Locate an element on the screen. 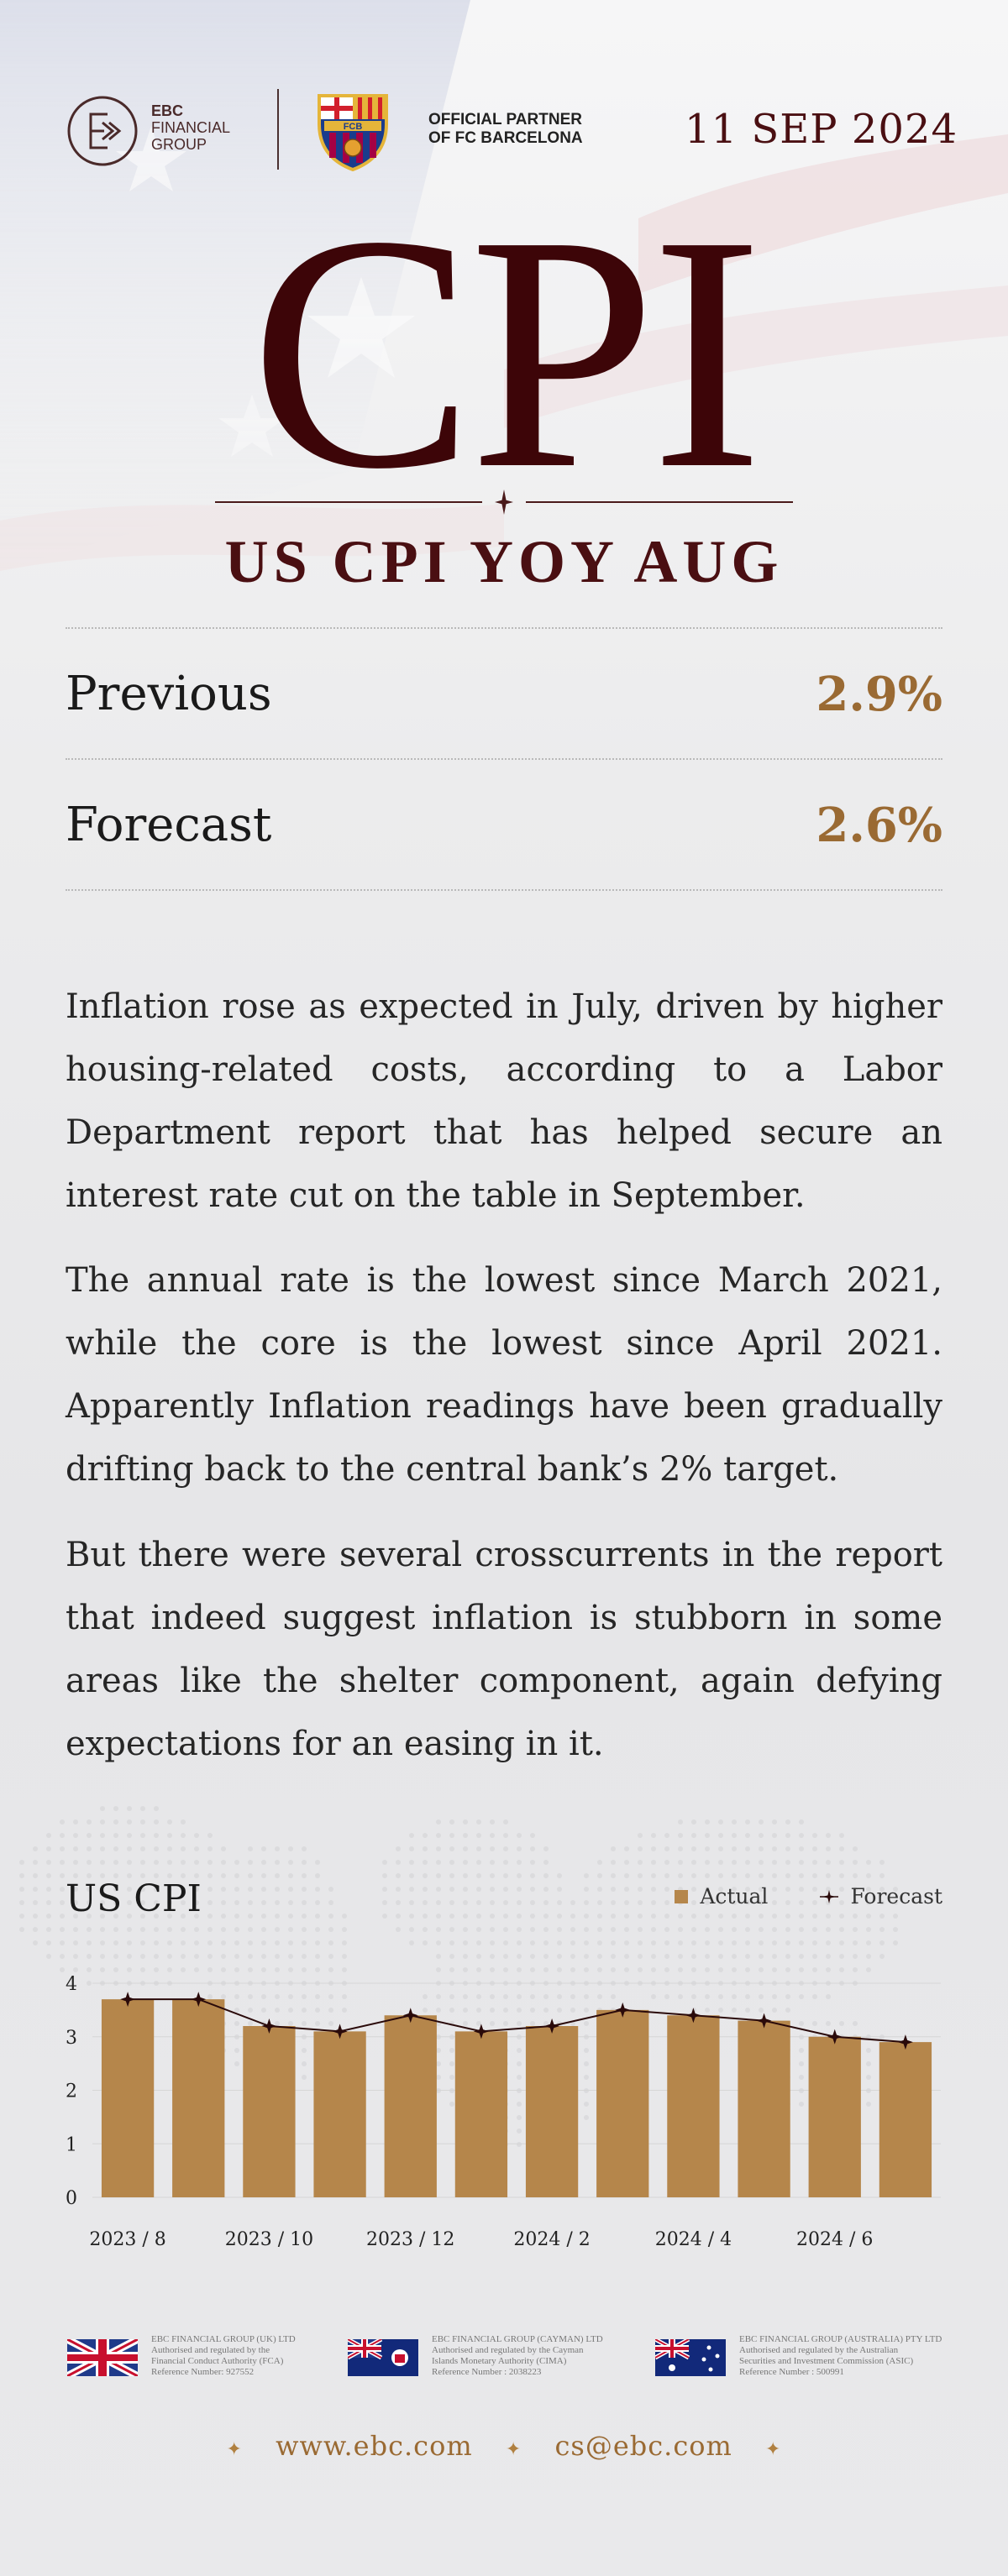 Image resolution: width=1008 pixels, height=2576 pixels. regulator-cayman-line-3: Islands Monetary Authority (CIMA) is located at coordinates (499, 2361).